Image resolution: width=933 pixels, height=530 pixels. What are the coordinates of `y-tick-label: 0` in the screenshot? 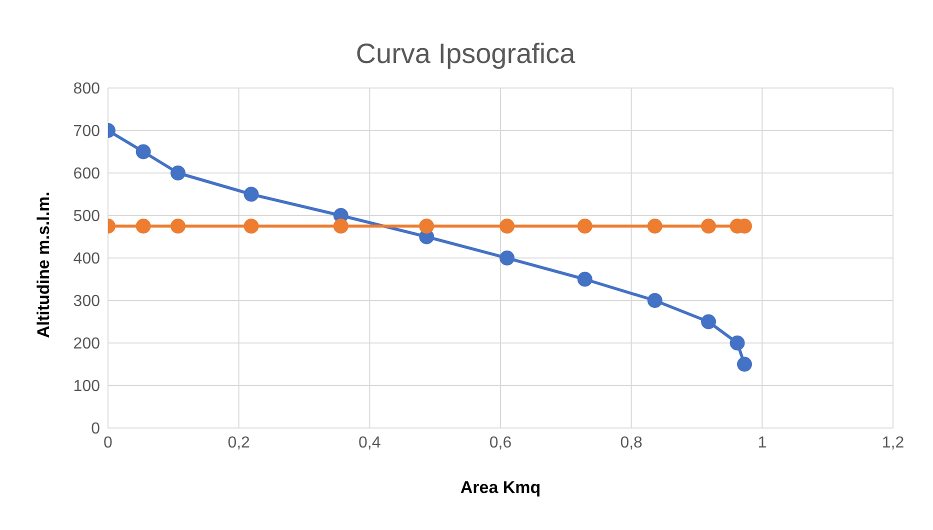 It's located at (95, 429).